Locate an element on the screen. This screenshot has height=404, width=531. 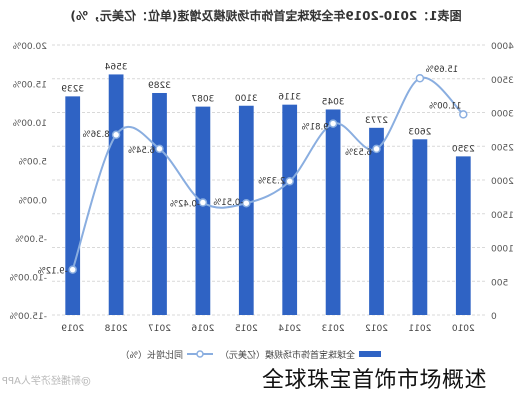
bar-value-label: 3087 is located at coordinates (202, 100).